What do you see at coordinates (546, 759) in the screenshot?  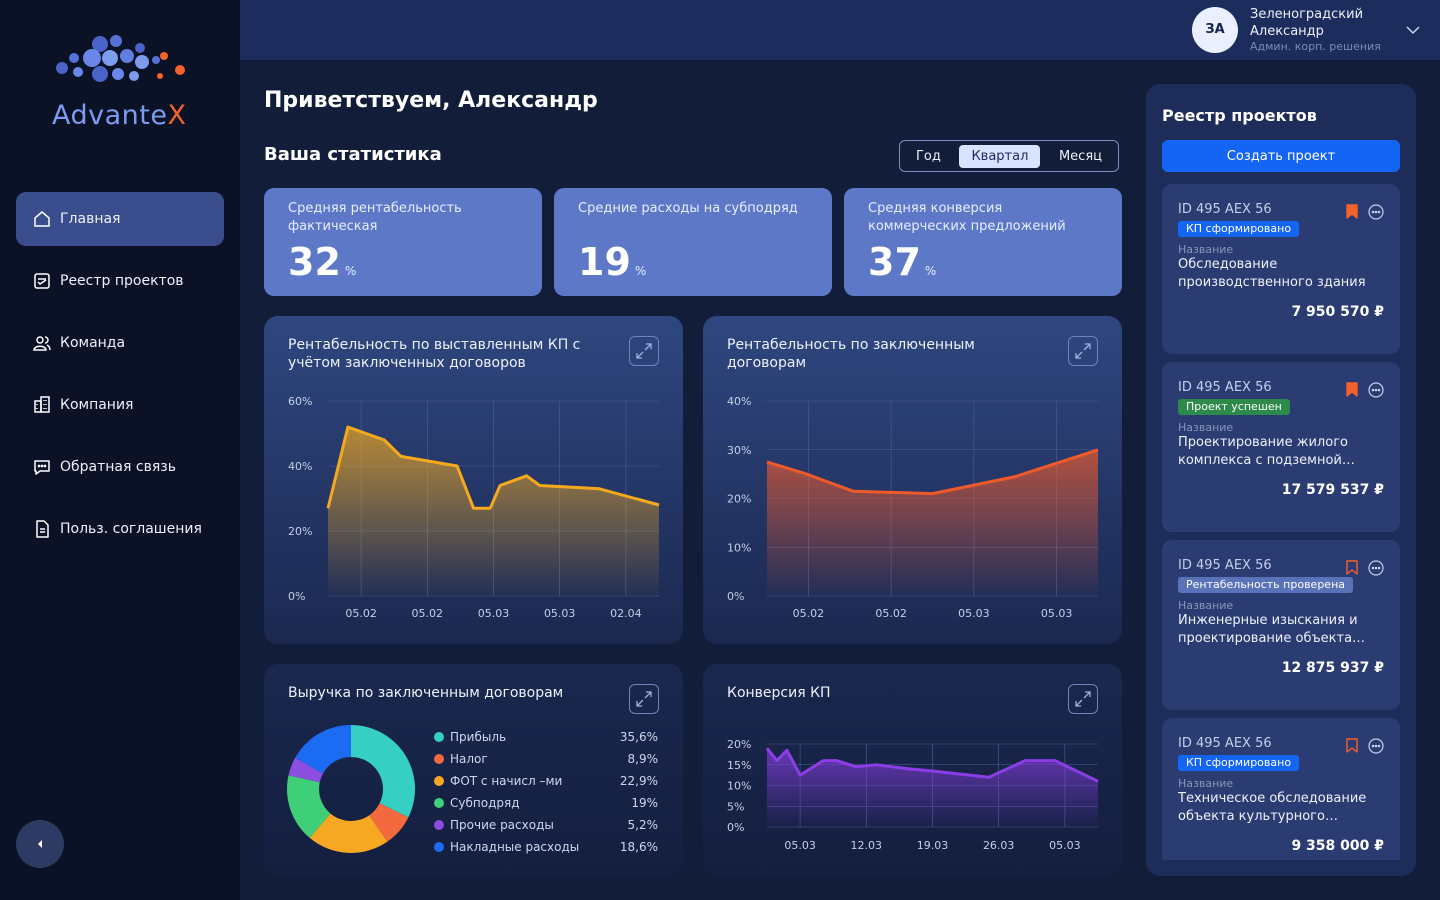 I see `legend-item: Налог 8,9%` at bounding box center [546, 759].